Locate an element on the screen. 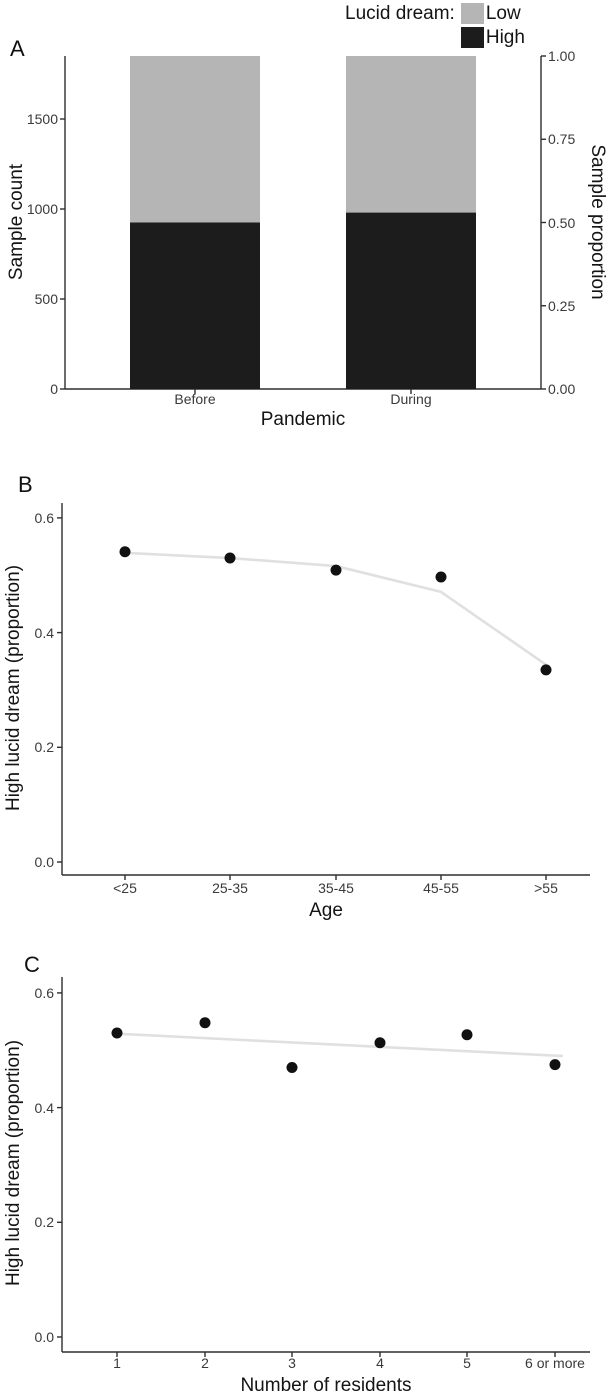 The width and height of the screenshot is (611, 1399). legend-item-low-label: Low is located at coordinates (503, 13).